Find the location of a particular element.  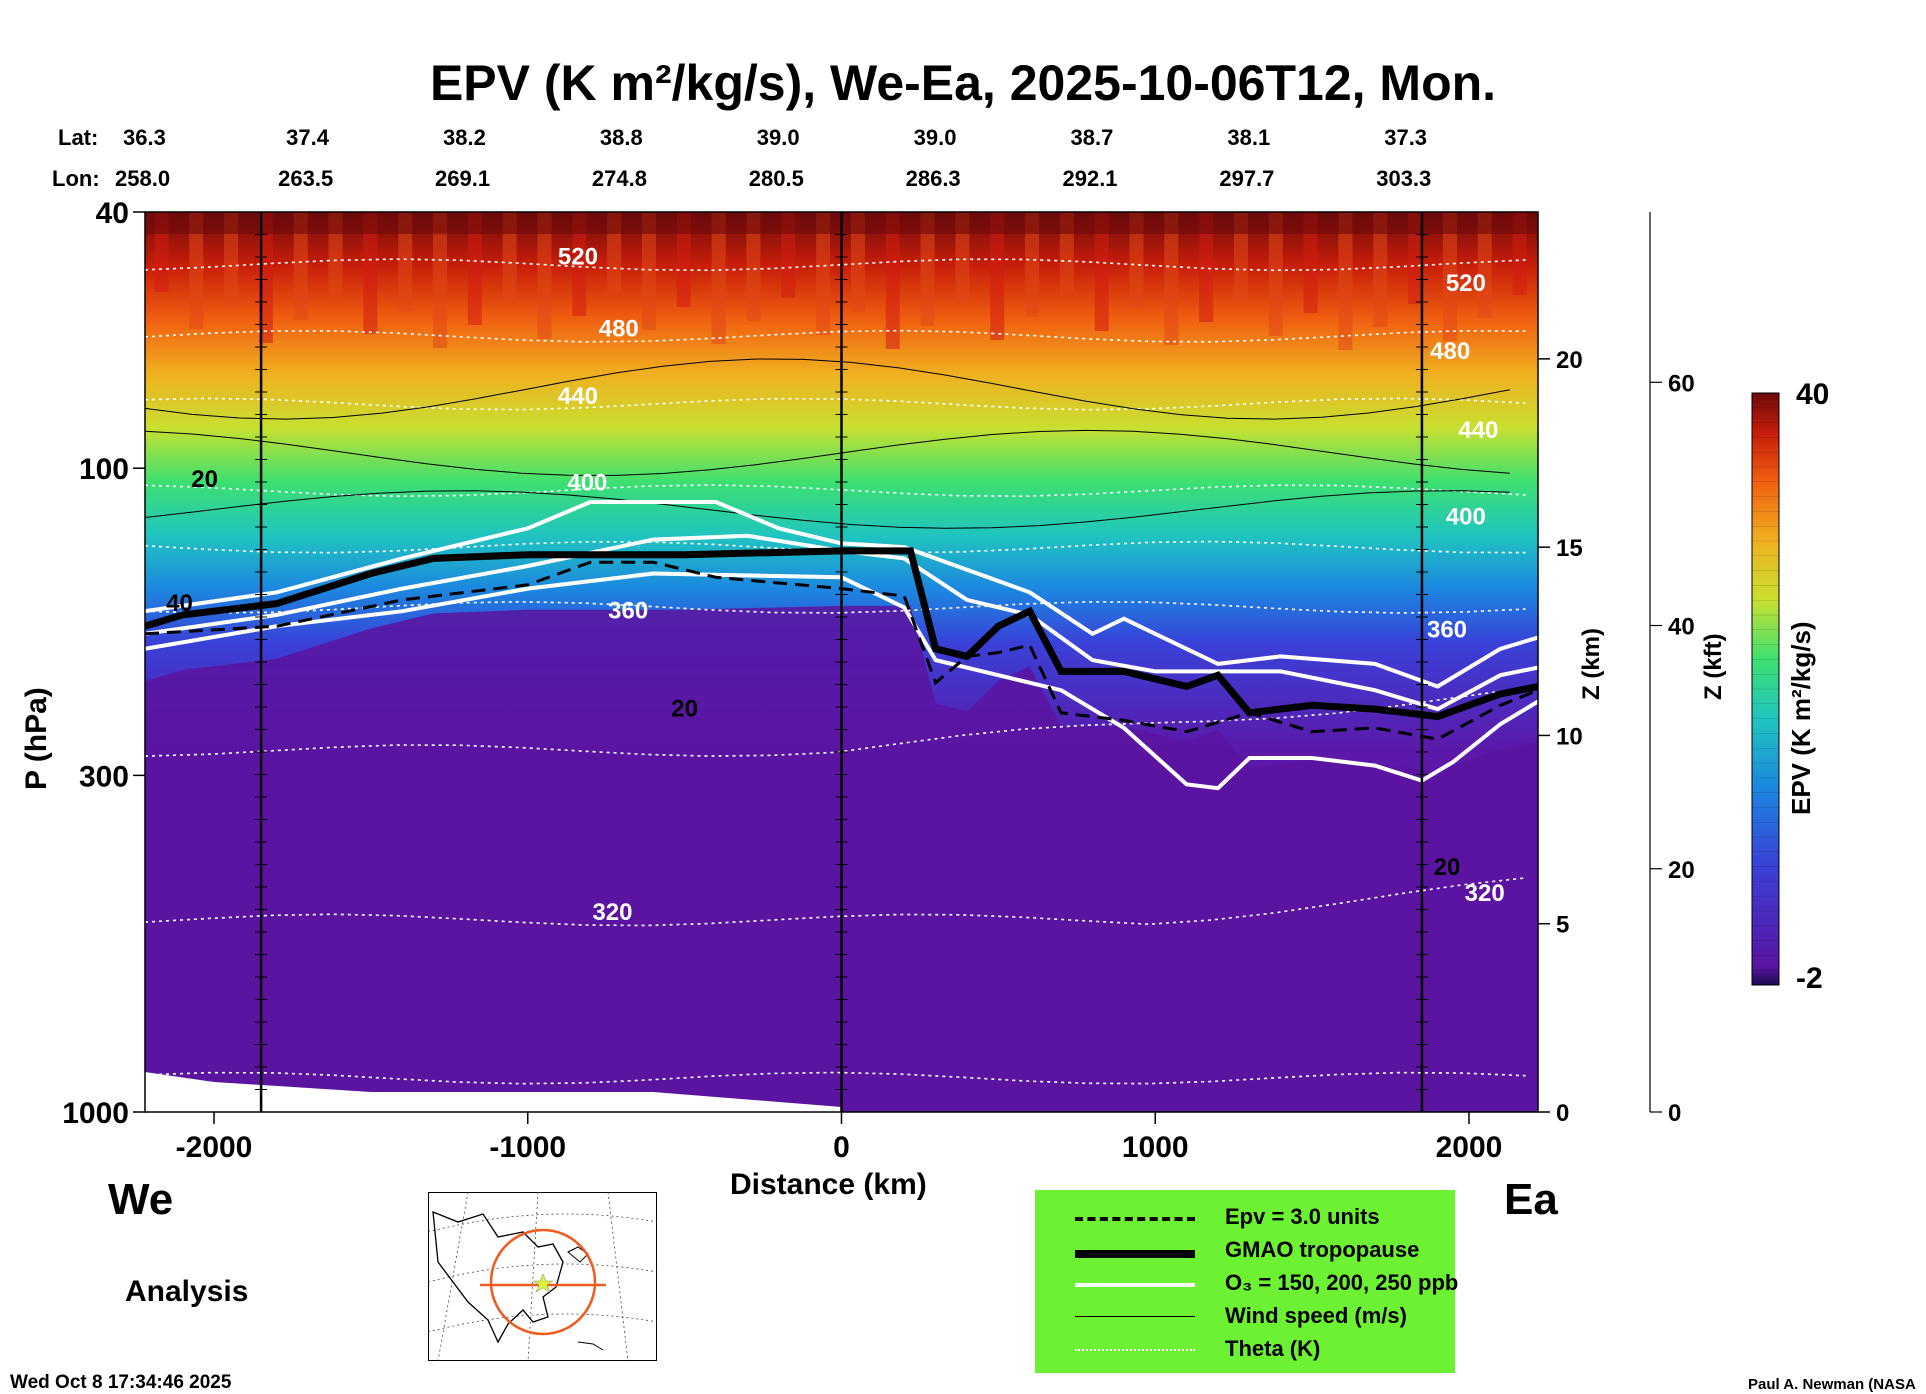

legend-symbol-dotted is located at coordinates (1135, 1350).